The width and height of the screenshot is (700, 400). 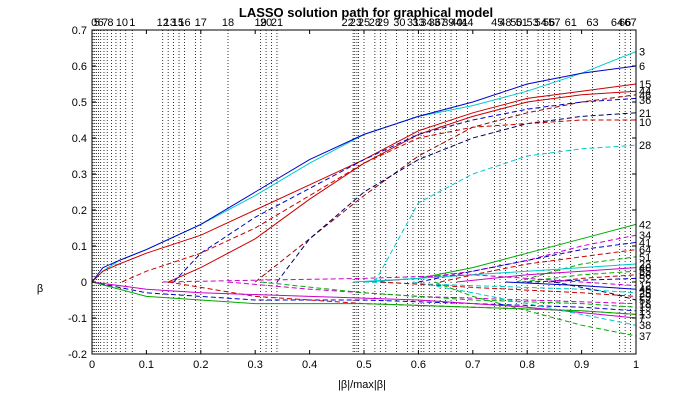 What do you see at coordinates (277, 23) in the screenshot?
I see `top-label-15: 21` at bounding box center [277, 23].